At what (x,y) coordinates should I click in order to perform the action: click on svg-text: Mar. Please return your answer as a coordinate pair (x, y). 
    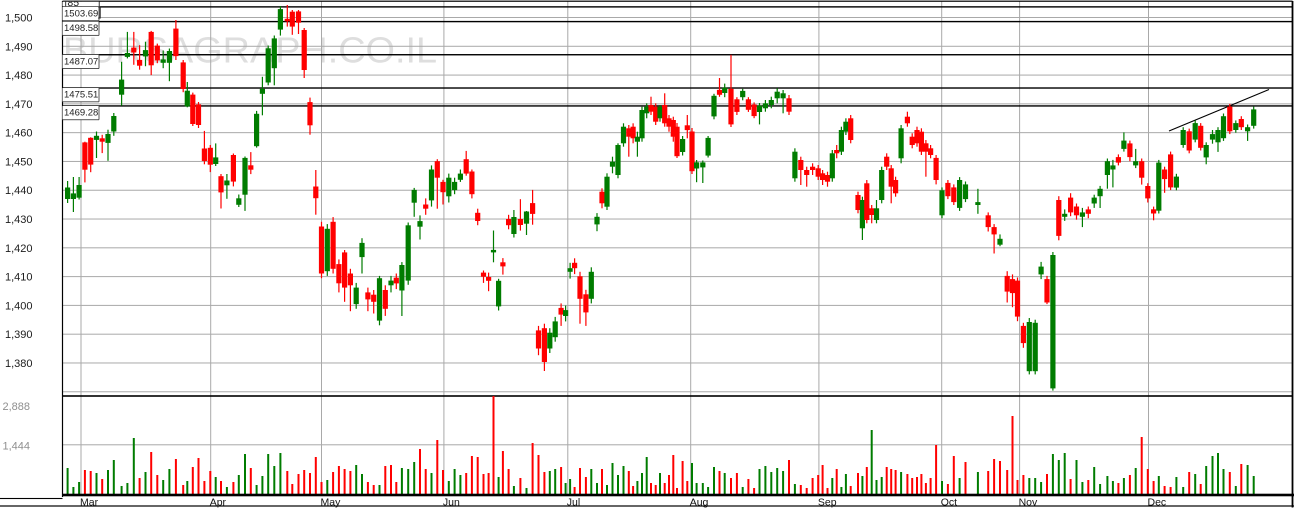
    Looking at the image, I should click on (89, 503).